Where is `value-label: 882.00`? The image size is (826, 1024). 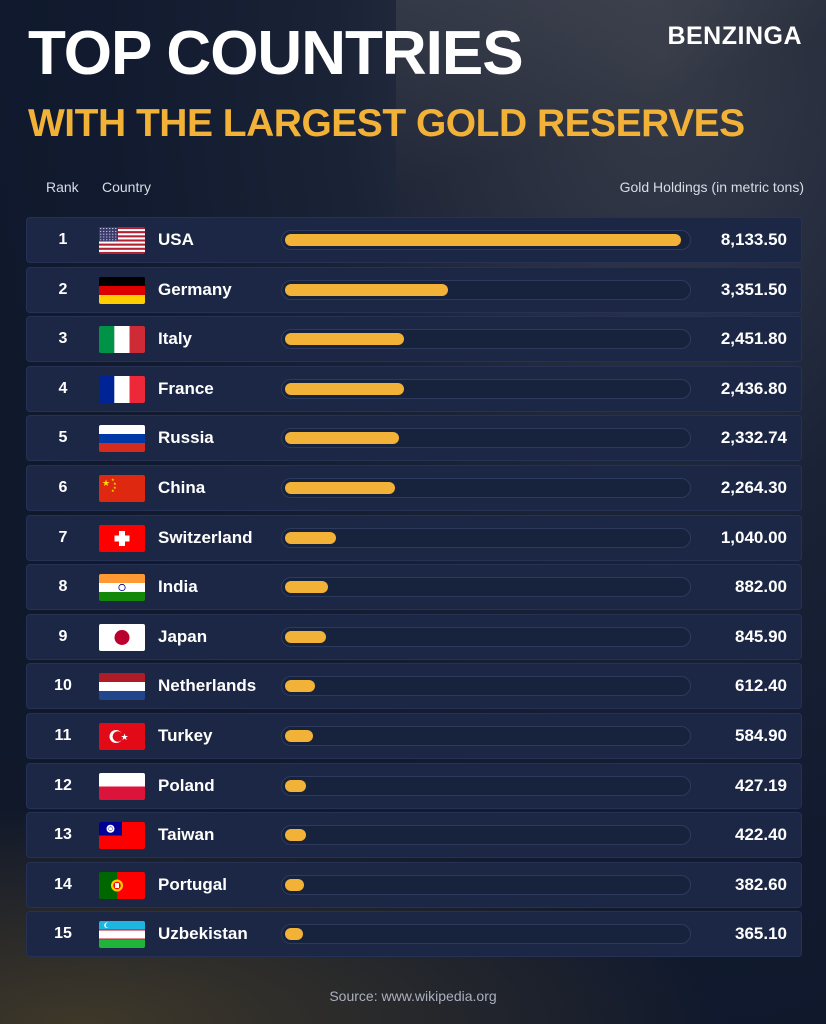 value-label: 882.00 is located at coordinates (761, 587).